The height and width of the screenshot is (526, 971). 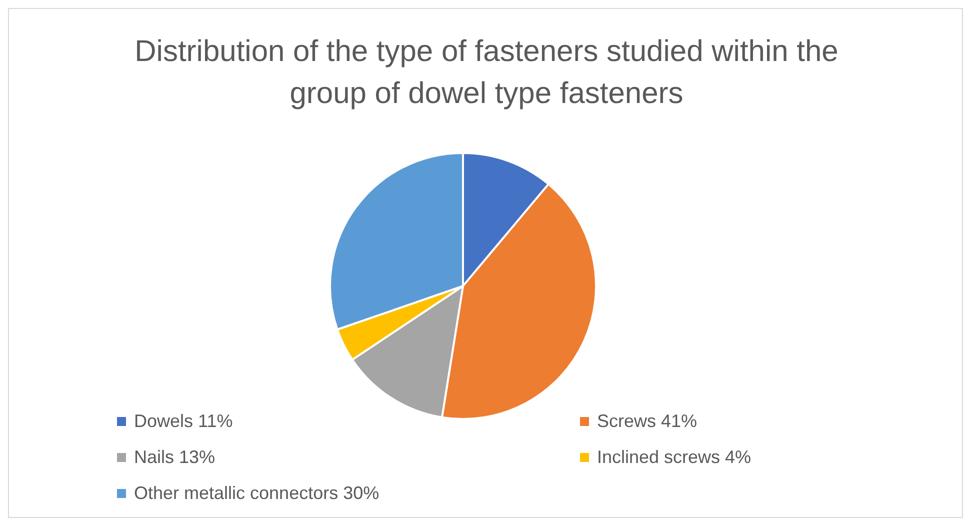 What do you see at coordinates (487, 73) in the screenshot?
I see `chart-title: Distribution of the type of fasteners studied within the group of dowel type fasteners` at bounding box center [487, 73].